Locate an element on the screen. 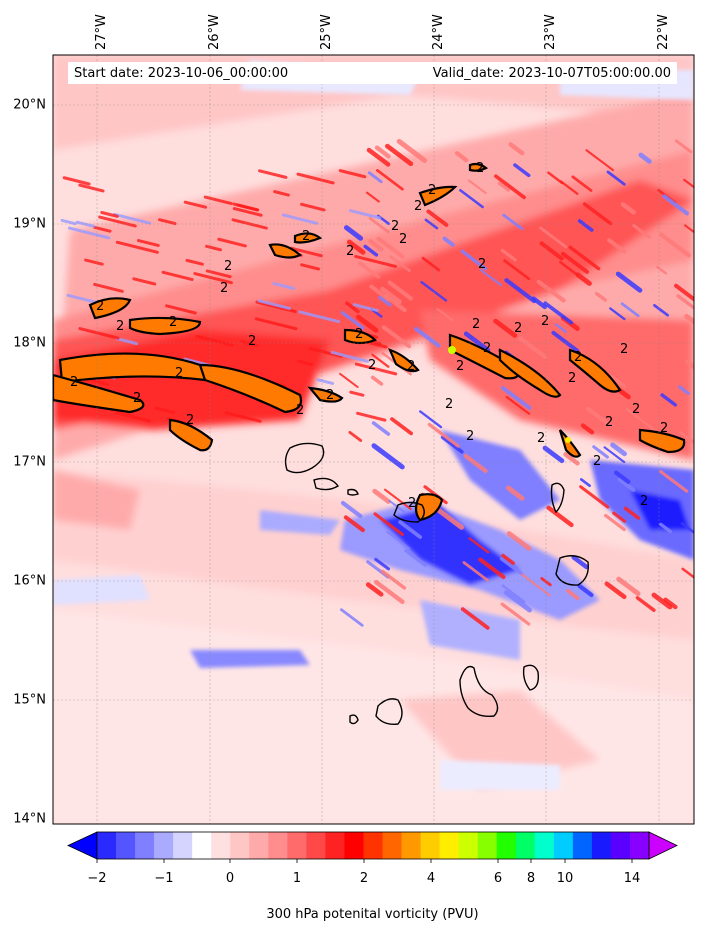 This screenshot has height=935, width=703. colorbar-frame is located at coordinates (373, 845).